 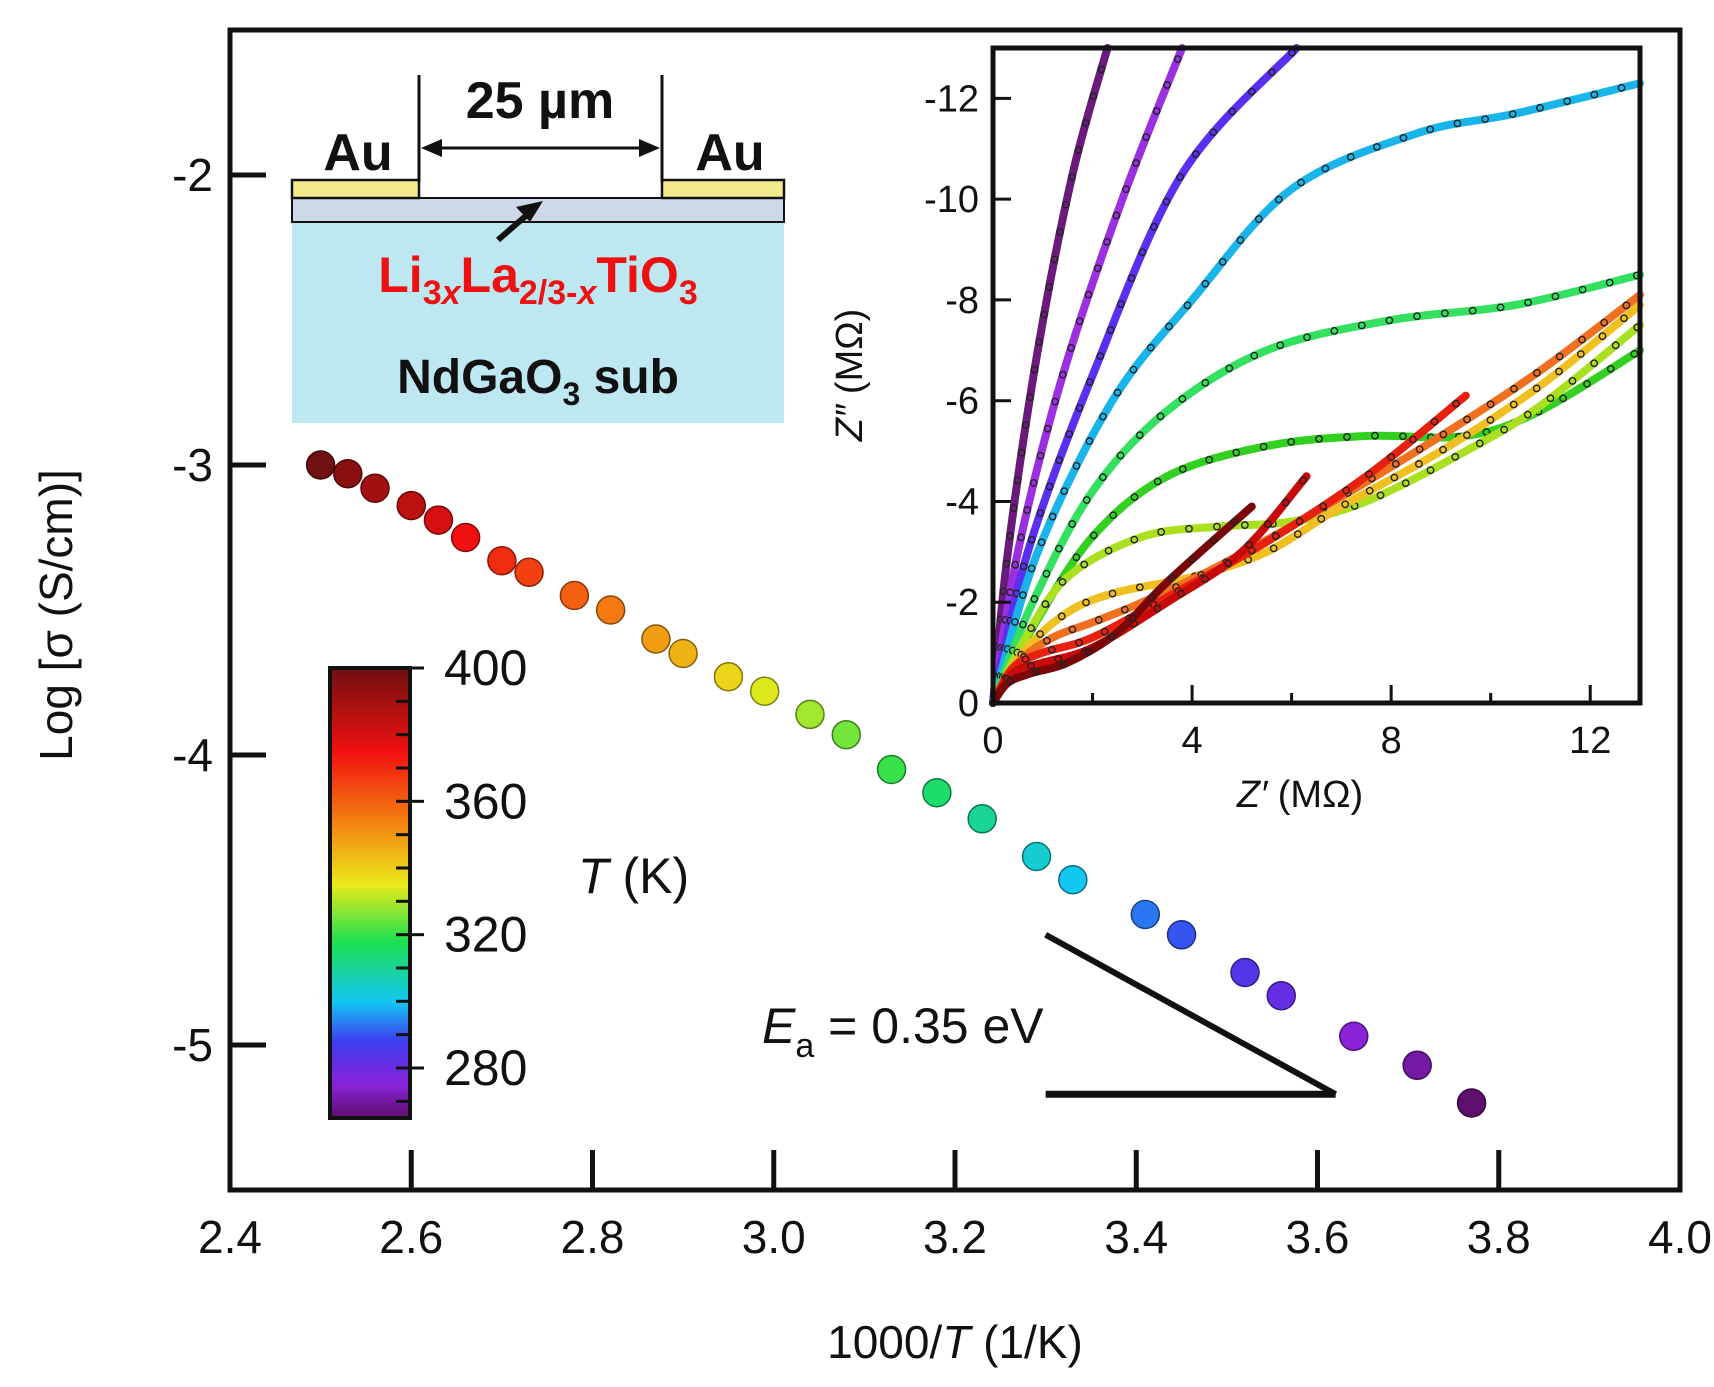 I want to click on film-pointer-arrowhead, so click(x=529, y=211).